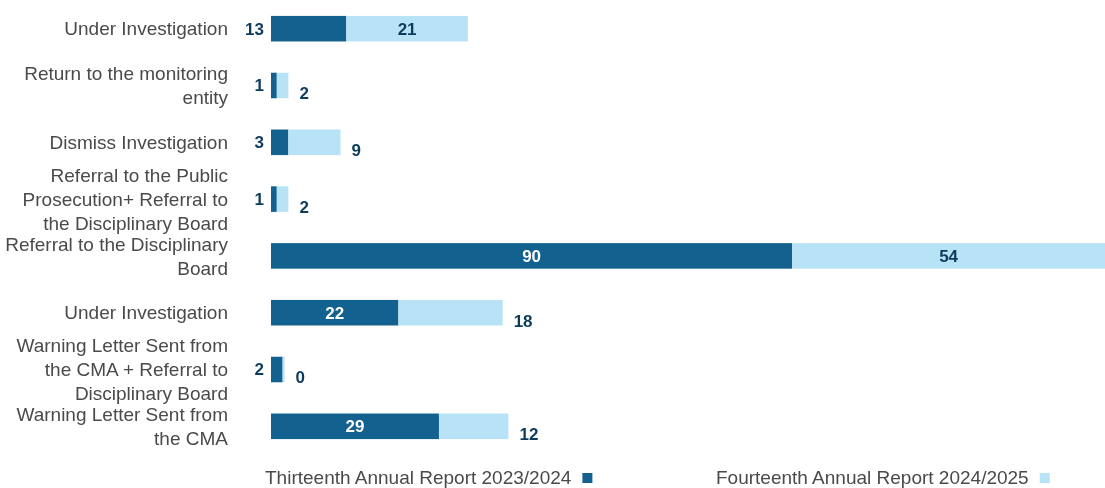  What do you see at coordinates (126, 86) in the screenshot?
I see `y-tick-label: Return to the monitoring entity` at bounding box center [126, 86].